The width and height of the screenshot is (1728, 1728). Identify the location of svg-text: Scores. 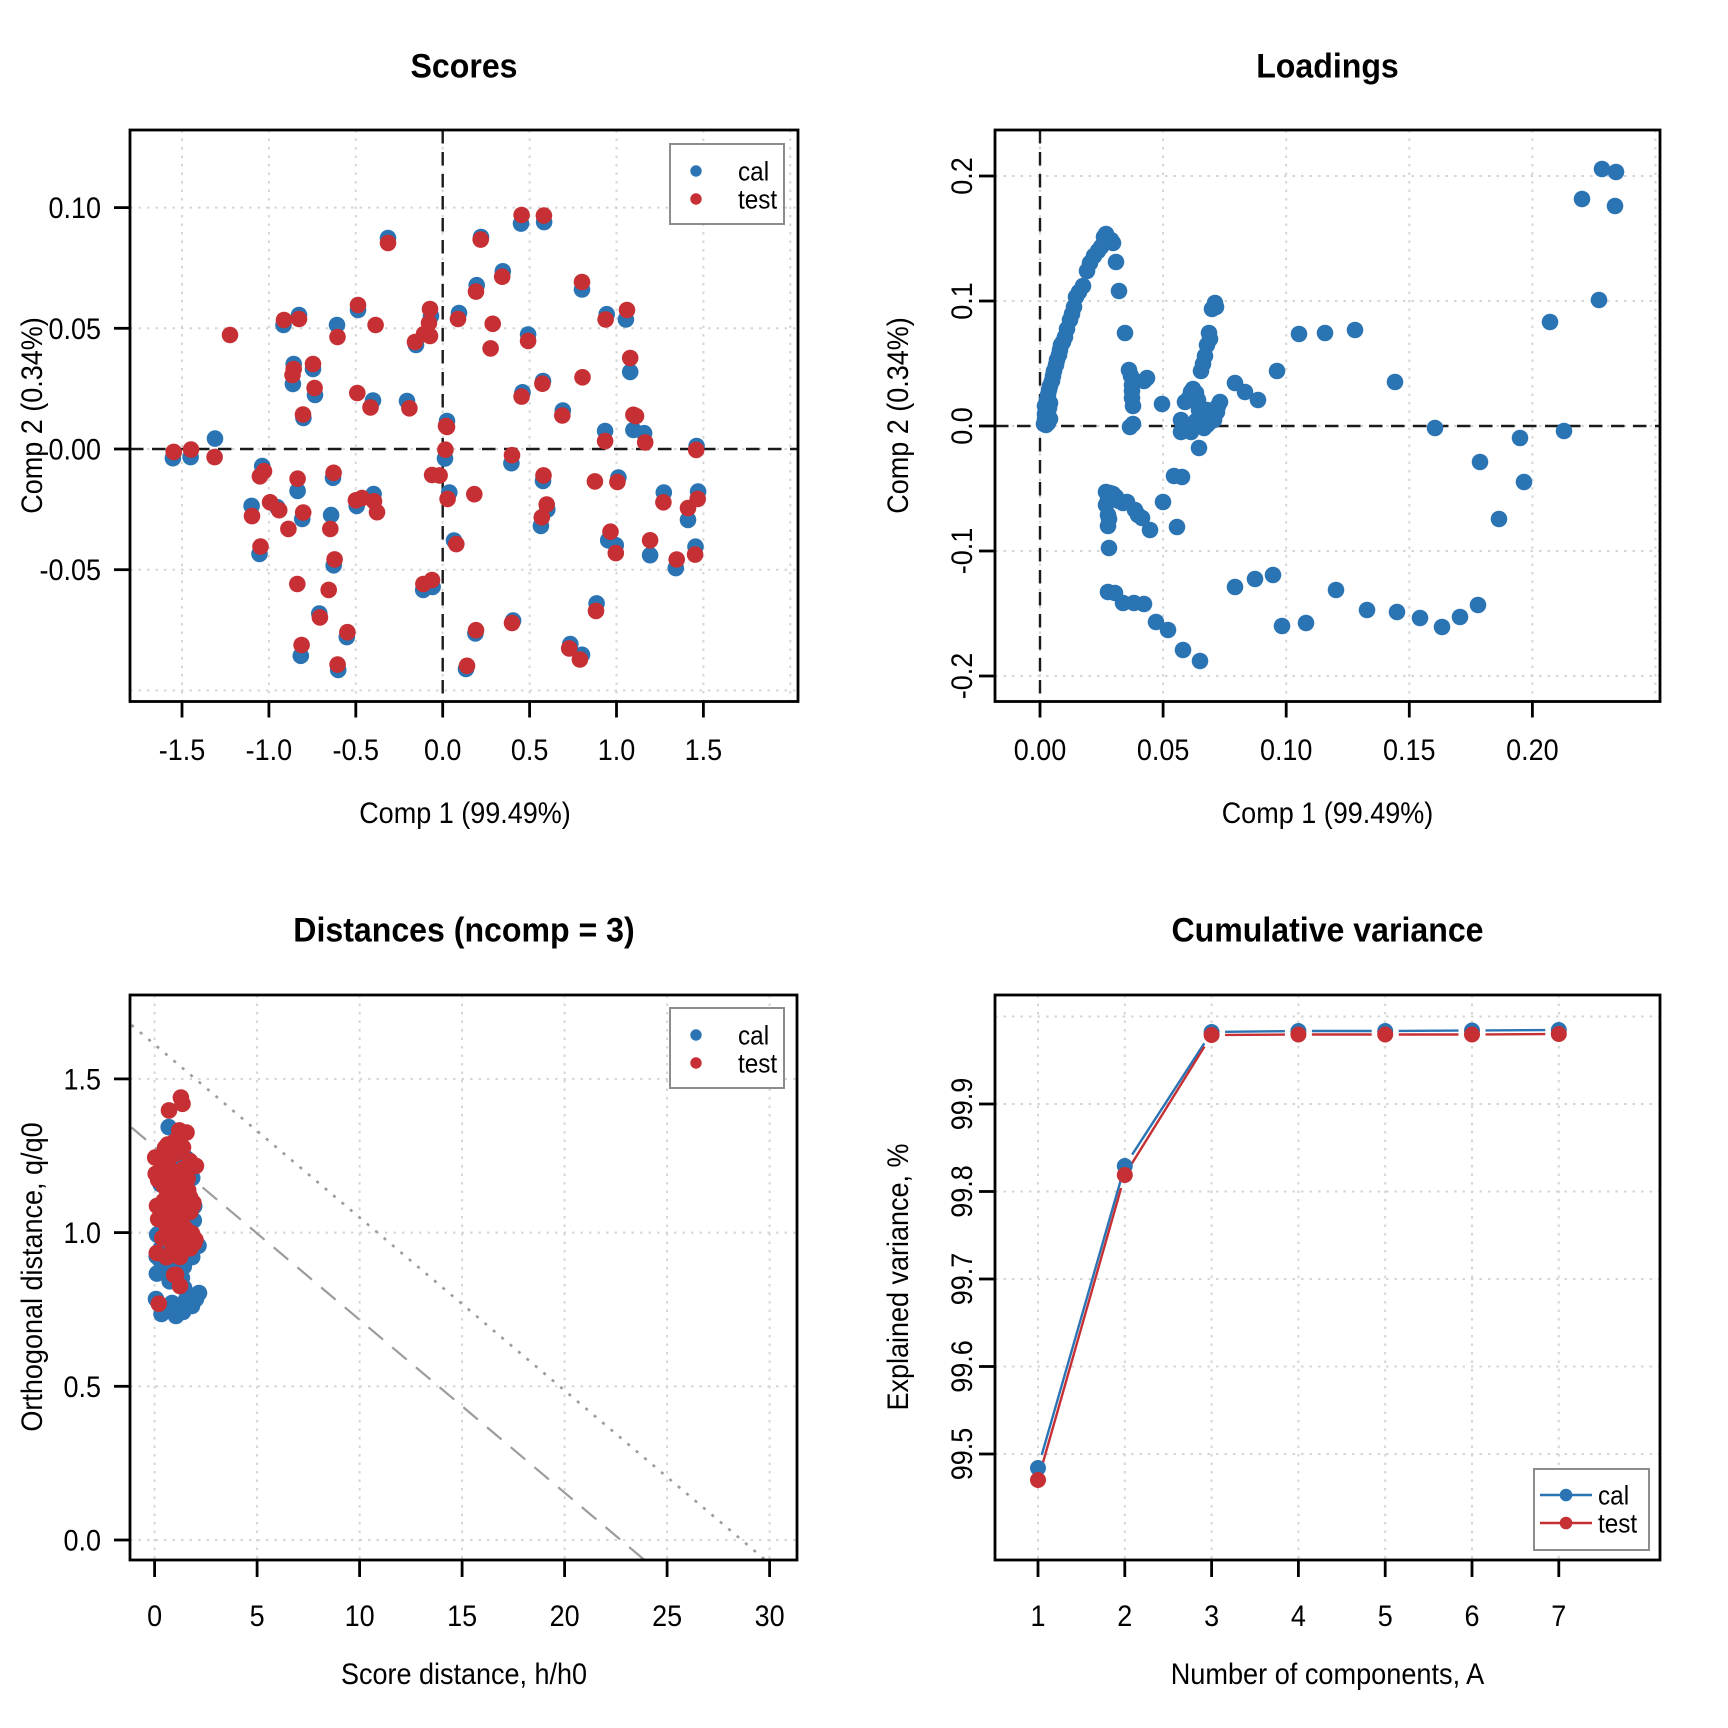
(464, 67).